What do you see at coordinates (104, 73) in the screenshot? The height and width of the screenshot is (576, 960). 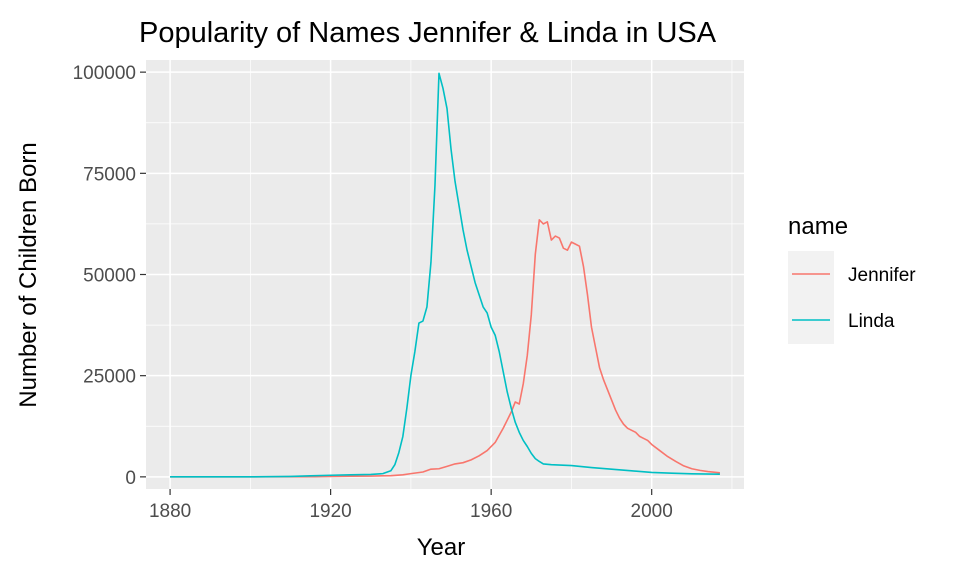 I see `y-tick-label: 100000` at bounding box center [104, 73].